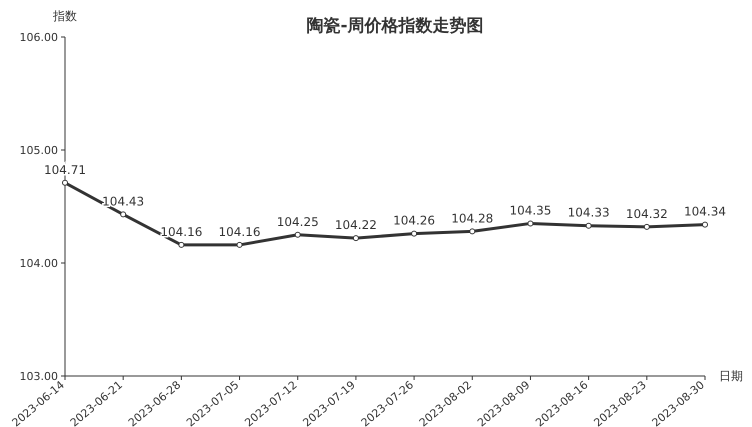  What do you see at coordinates (123, 201) in the screenshot?
I see `data-label: 104.43` at bounding box center [123, 201].